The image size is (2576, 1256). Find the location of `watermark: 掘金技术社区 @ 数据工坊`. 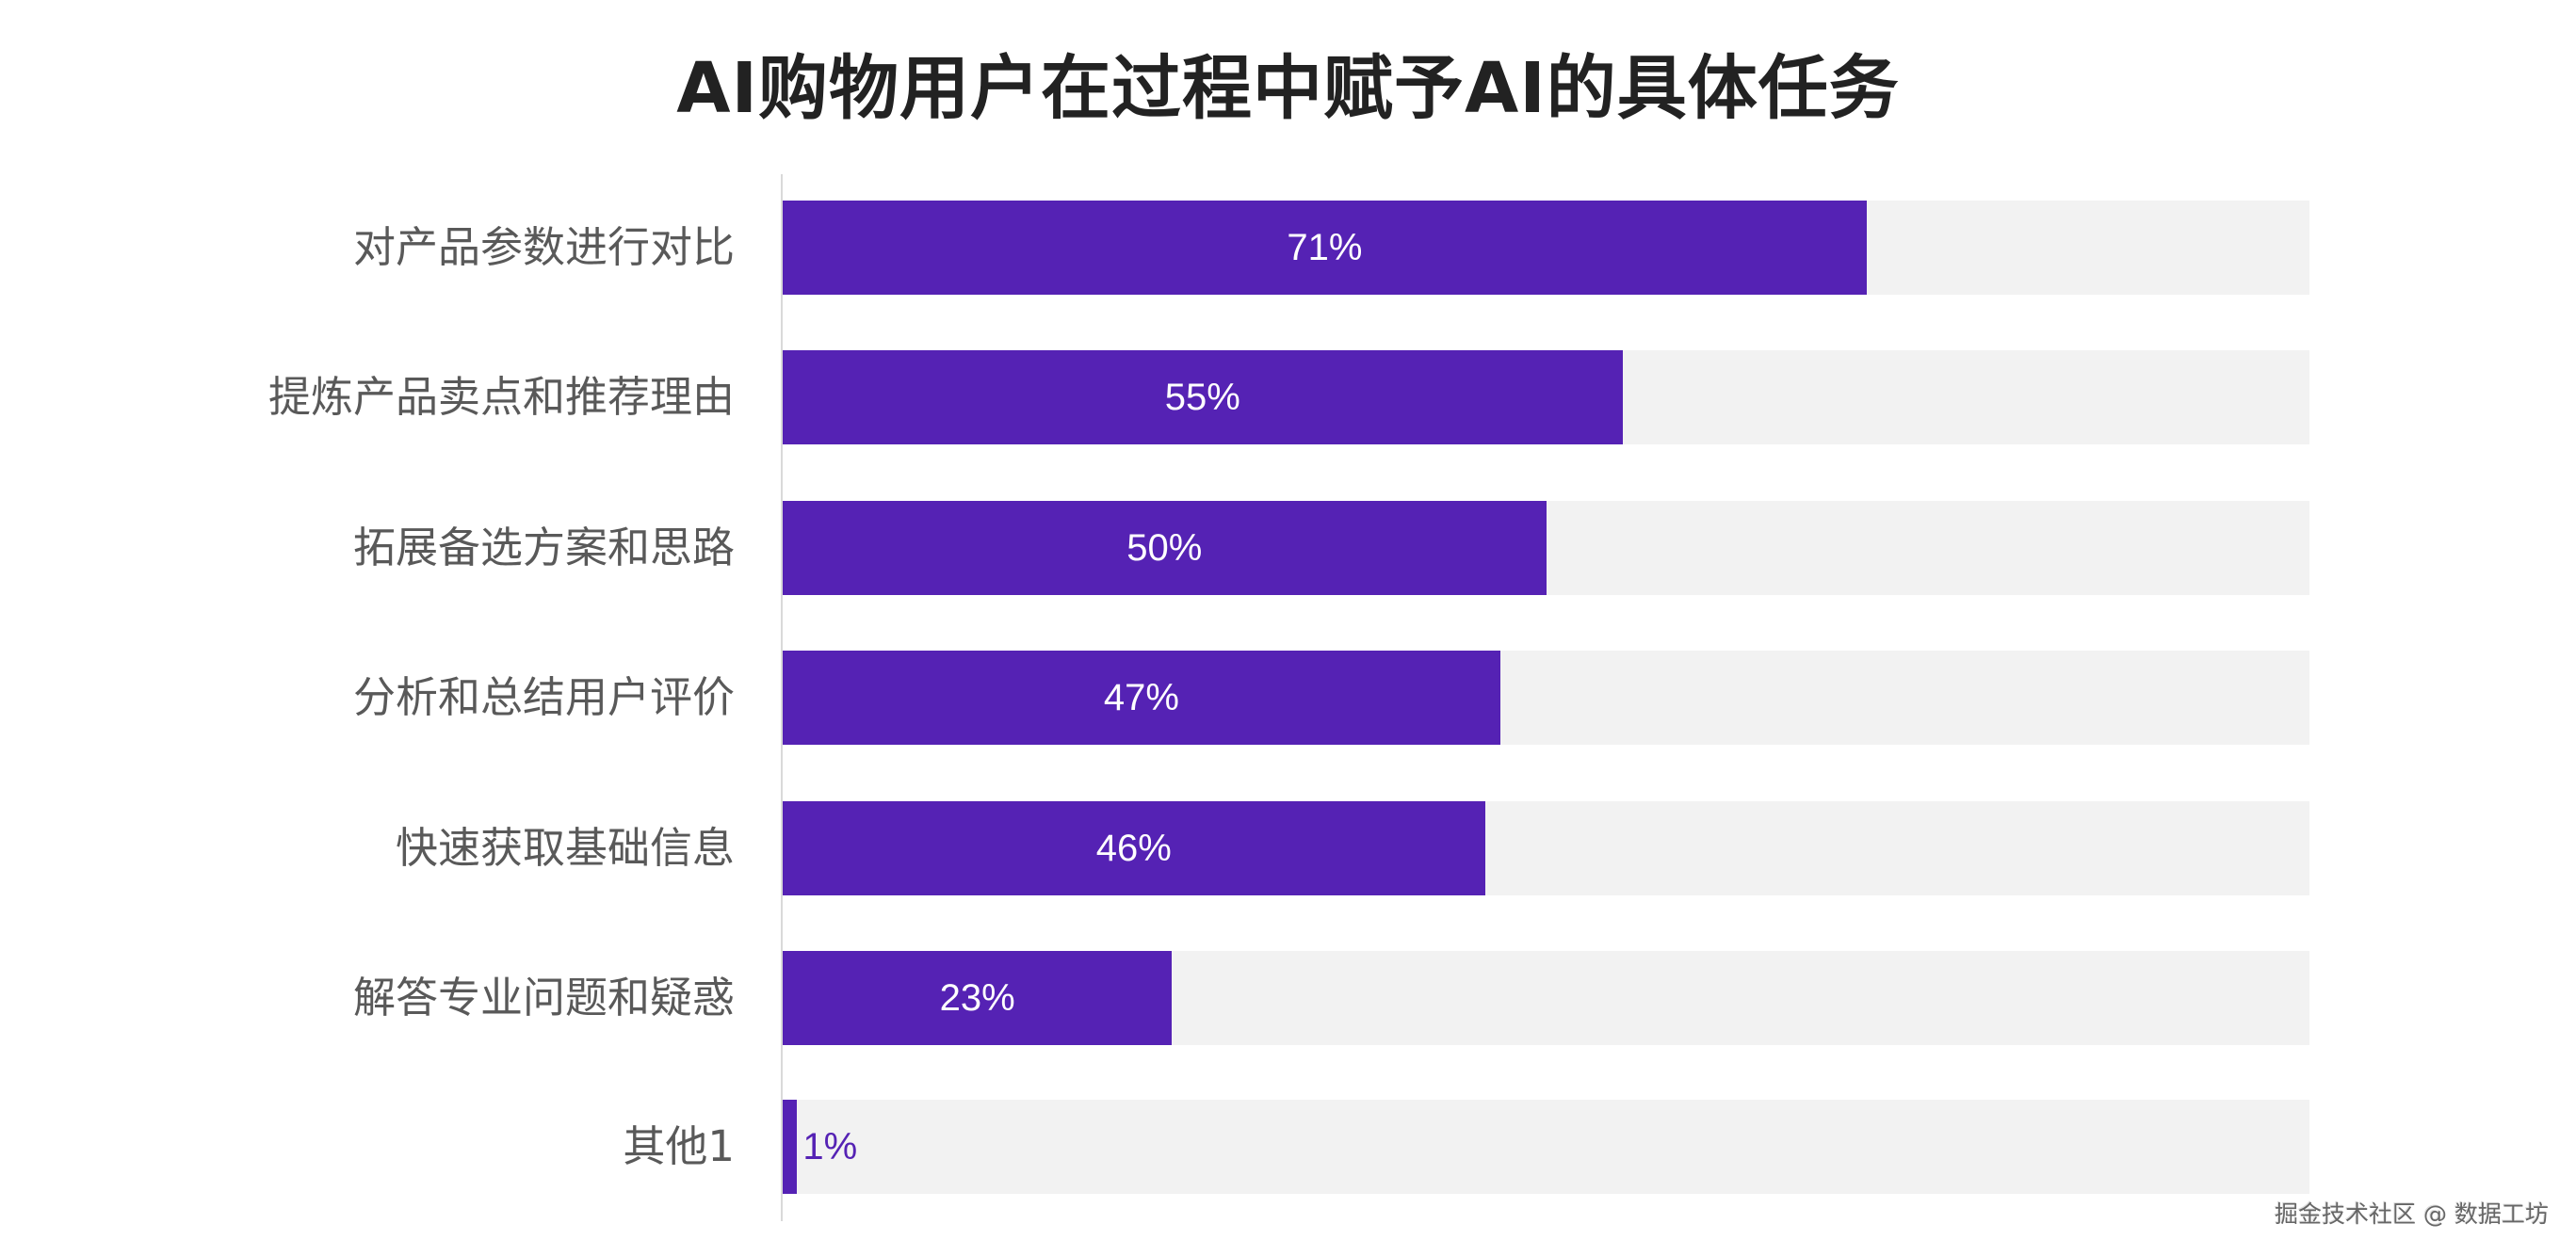

watermark: 掘金技术社区 @ 数据工坊 is located at coordinates (2412, 1214).